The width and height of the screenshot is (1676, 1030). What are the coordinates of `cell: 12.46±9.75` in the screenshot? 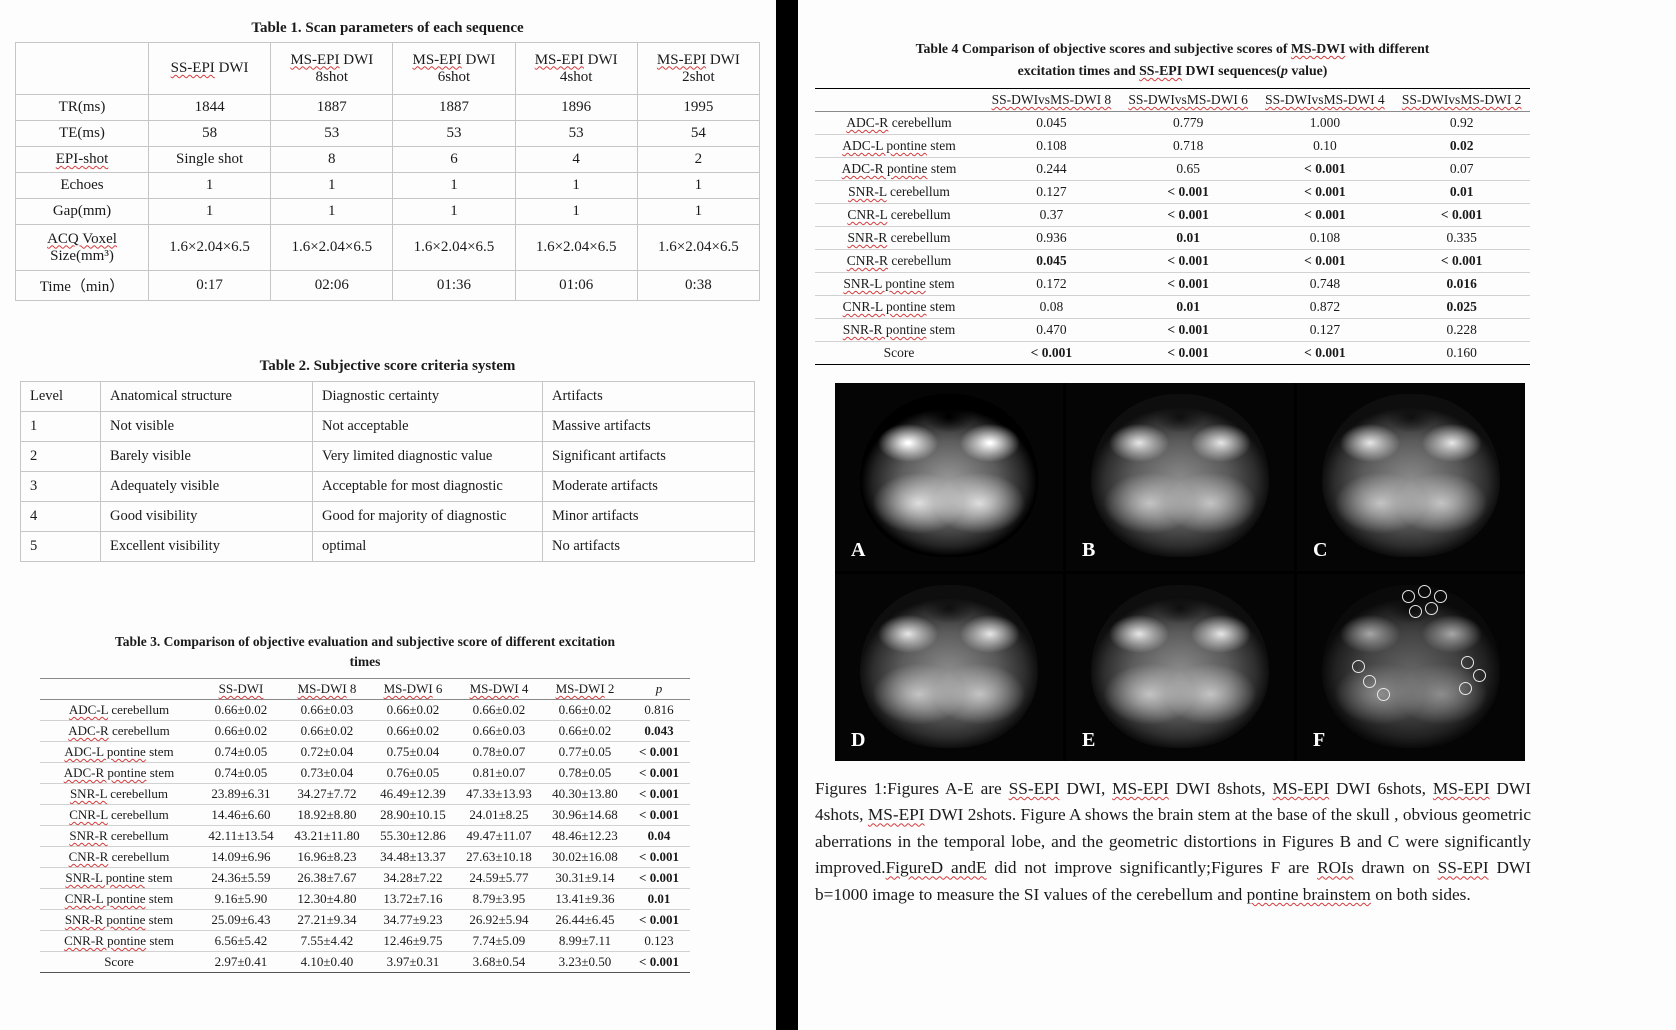 It's located at (413, 940).